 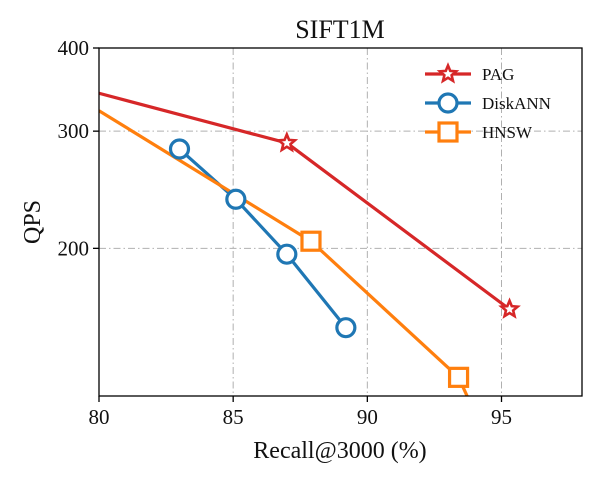 What do you see at coordinates (501, 417) in the screenshot?
I see `x-tick-label: 95` at bounding box center [501, 417].